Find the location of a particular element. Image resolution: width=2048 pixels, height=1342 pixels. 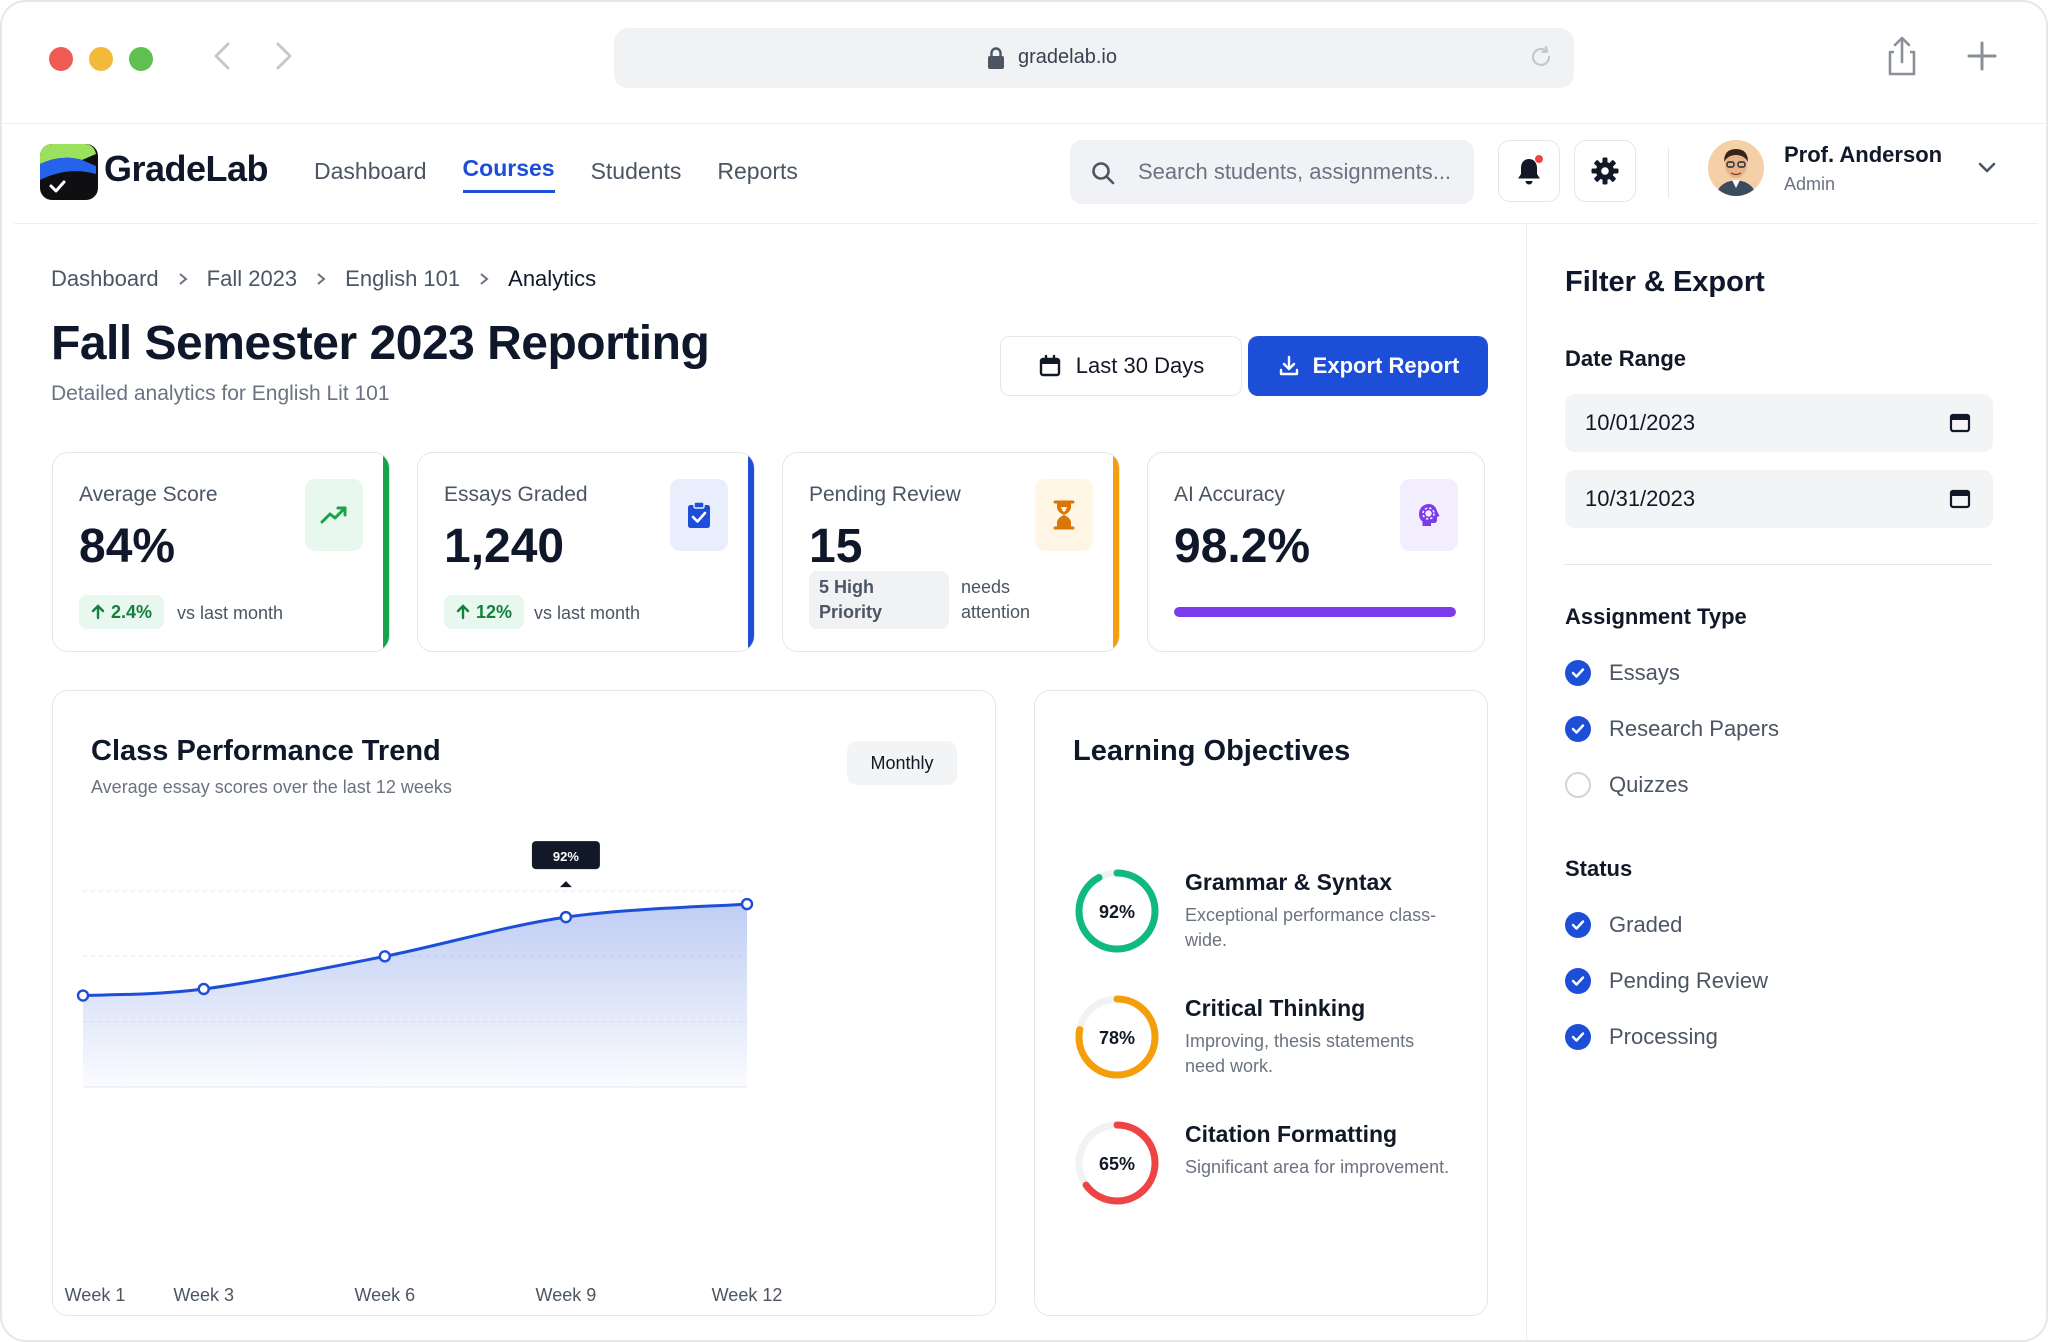

progress-ring-label: 78% is located at coordinates (1117, 1038).